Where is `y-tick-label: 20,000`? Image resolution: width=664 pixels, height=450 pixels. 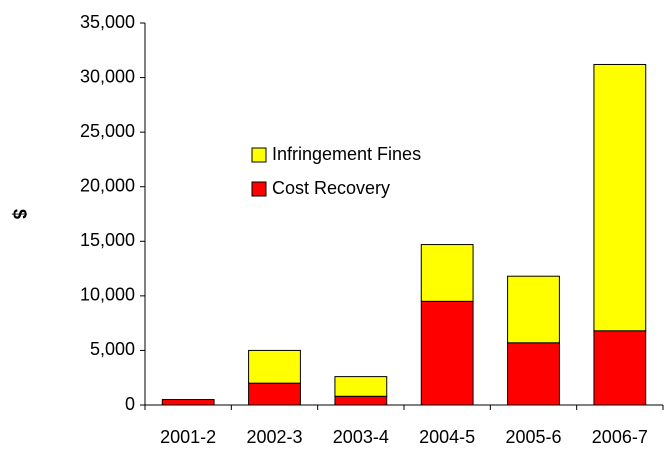 y-tick-label: 20,000 is located at coordinates (107, 185).